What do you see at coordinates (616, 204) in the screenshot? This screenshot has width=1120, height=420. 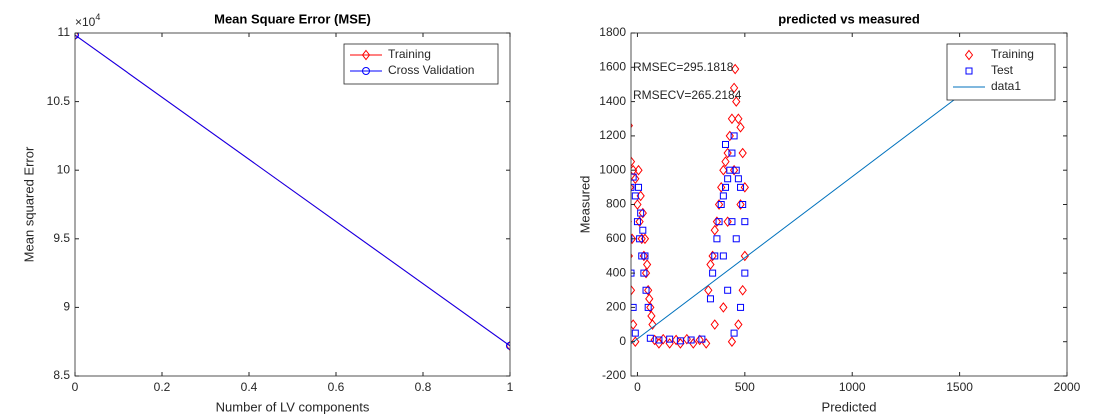 I see `y-tick-label: 800` at bounding box center [616, 204].